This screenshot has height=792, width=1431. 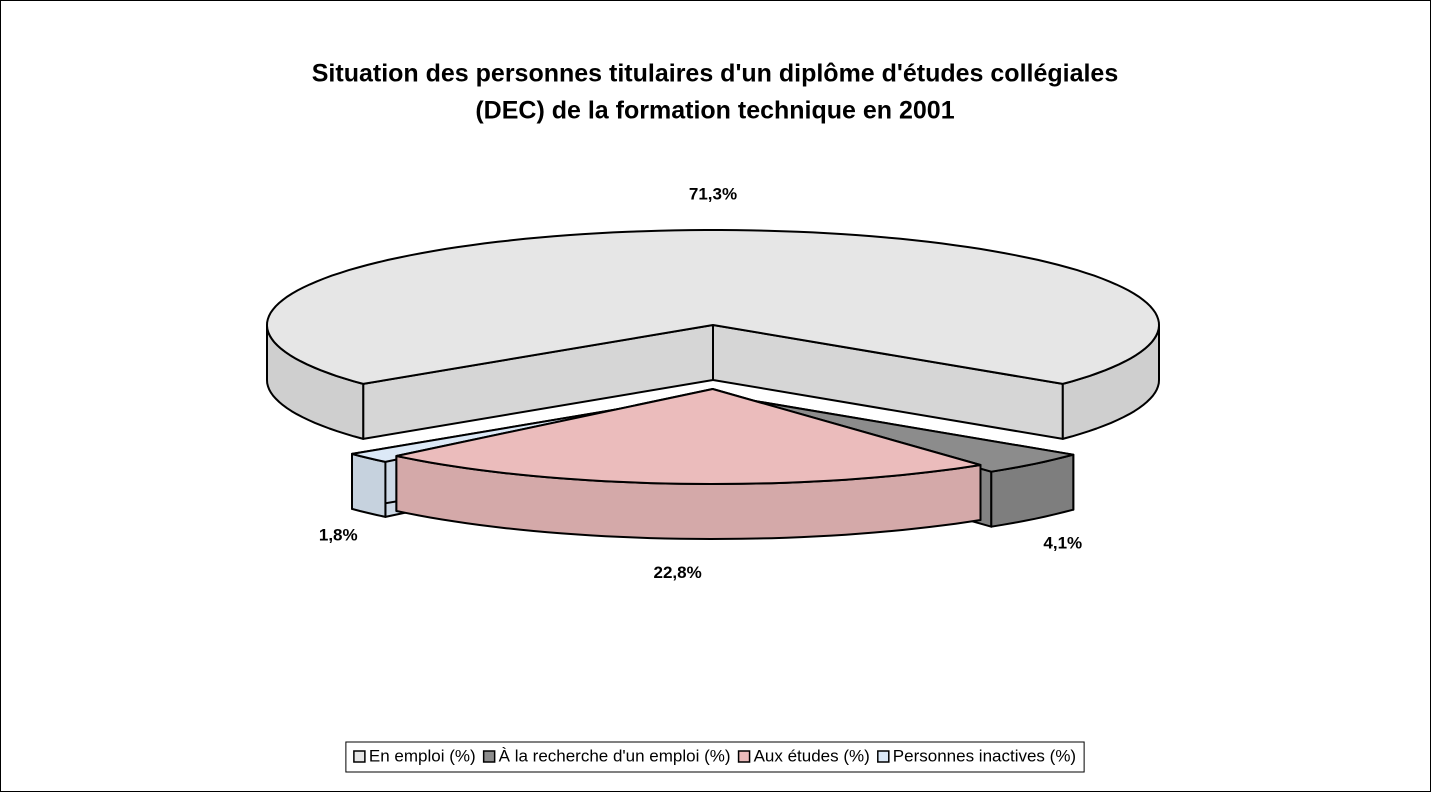 What do you see at coordinates (338, 535) in the screenshot?
I see `data-label: 1,8%` at bounding box center [338, 535].